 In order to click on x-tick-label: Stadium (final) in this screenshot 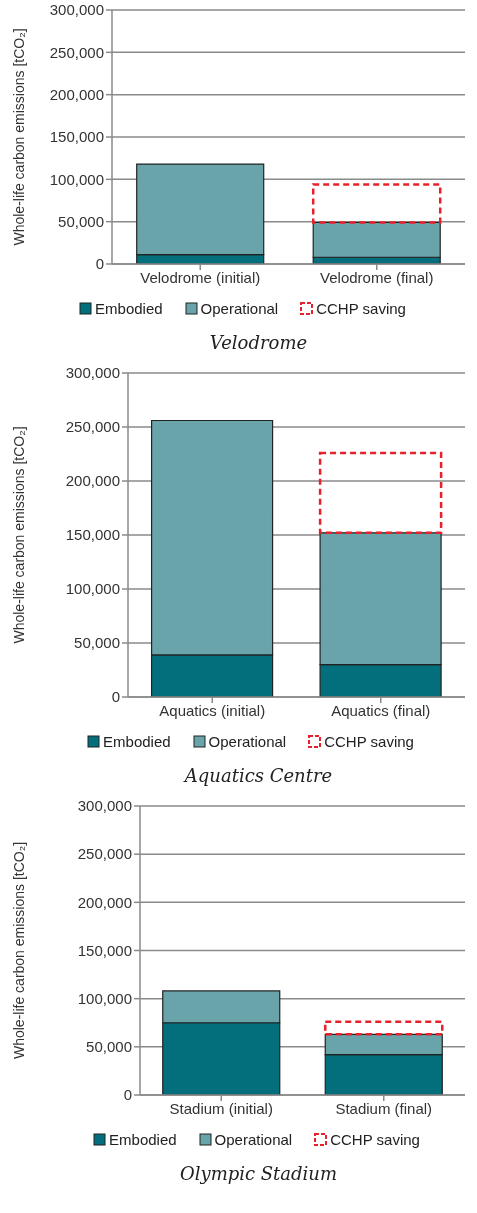, I will do `click(384, 1108)`.